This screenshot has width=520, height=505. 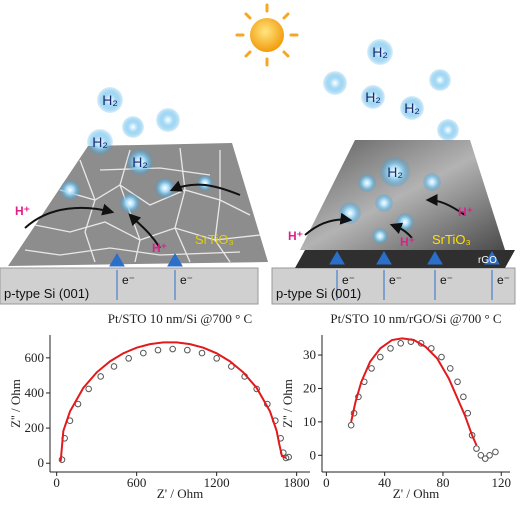 I want to click on x-tick-label: 120, so click(x=502, y=482).